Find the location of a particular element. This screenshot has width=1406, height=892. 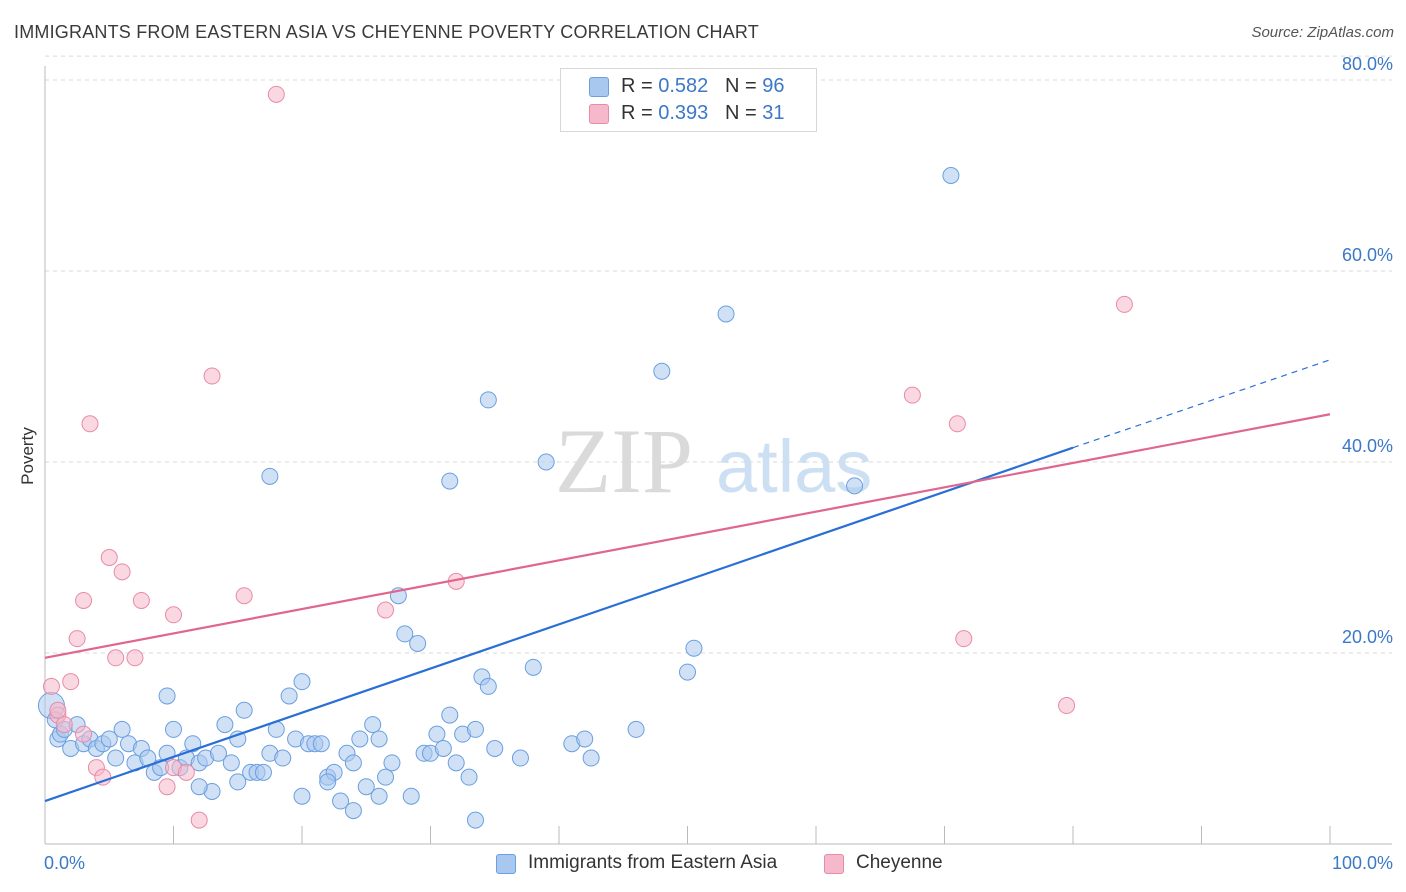

y-tick-label: 20.0% is located at coordinates (1367, 637).